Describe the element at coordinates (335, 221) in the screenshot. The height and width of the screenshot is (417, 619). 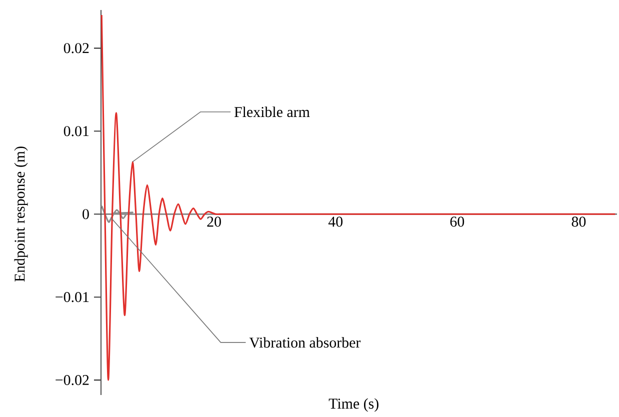
I see `x-tick-label: 40` at that location.